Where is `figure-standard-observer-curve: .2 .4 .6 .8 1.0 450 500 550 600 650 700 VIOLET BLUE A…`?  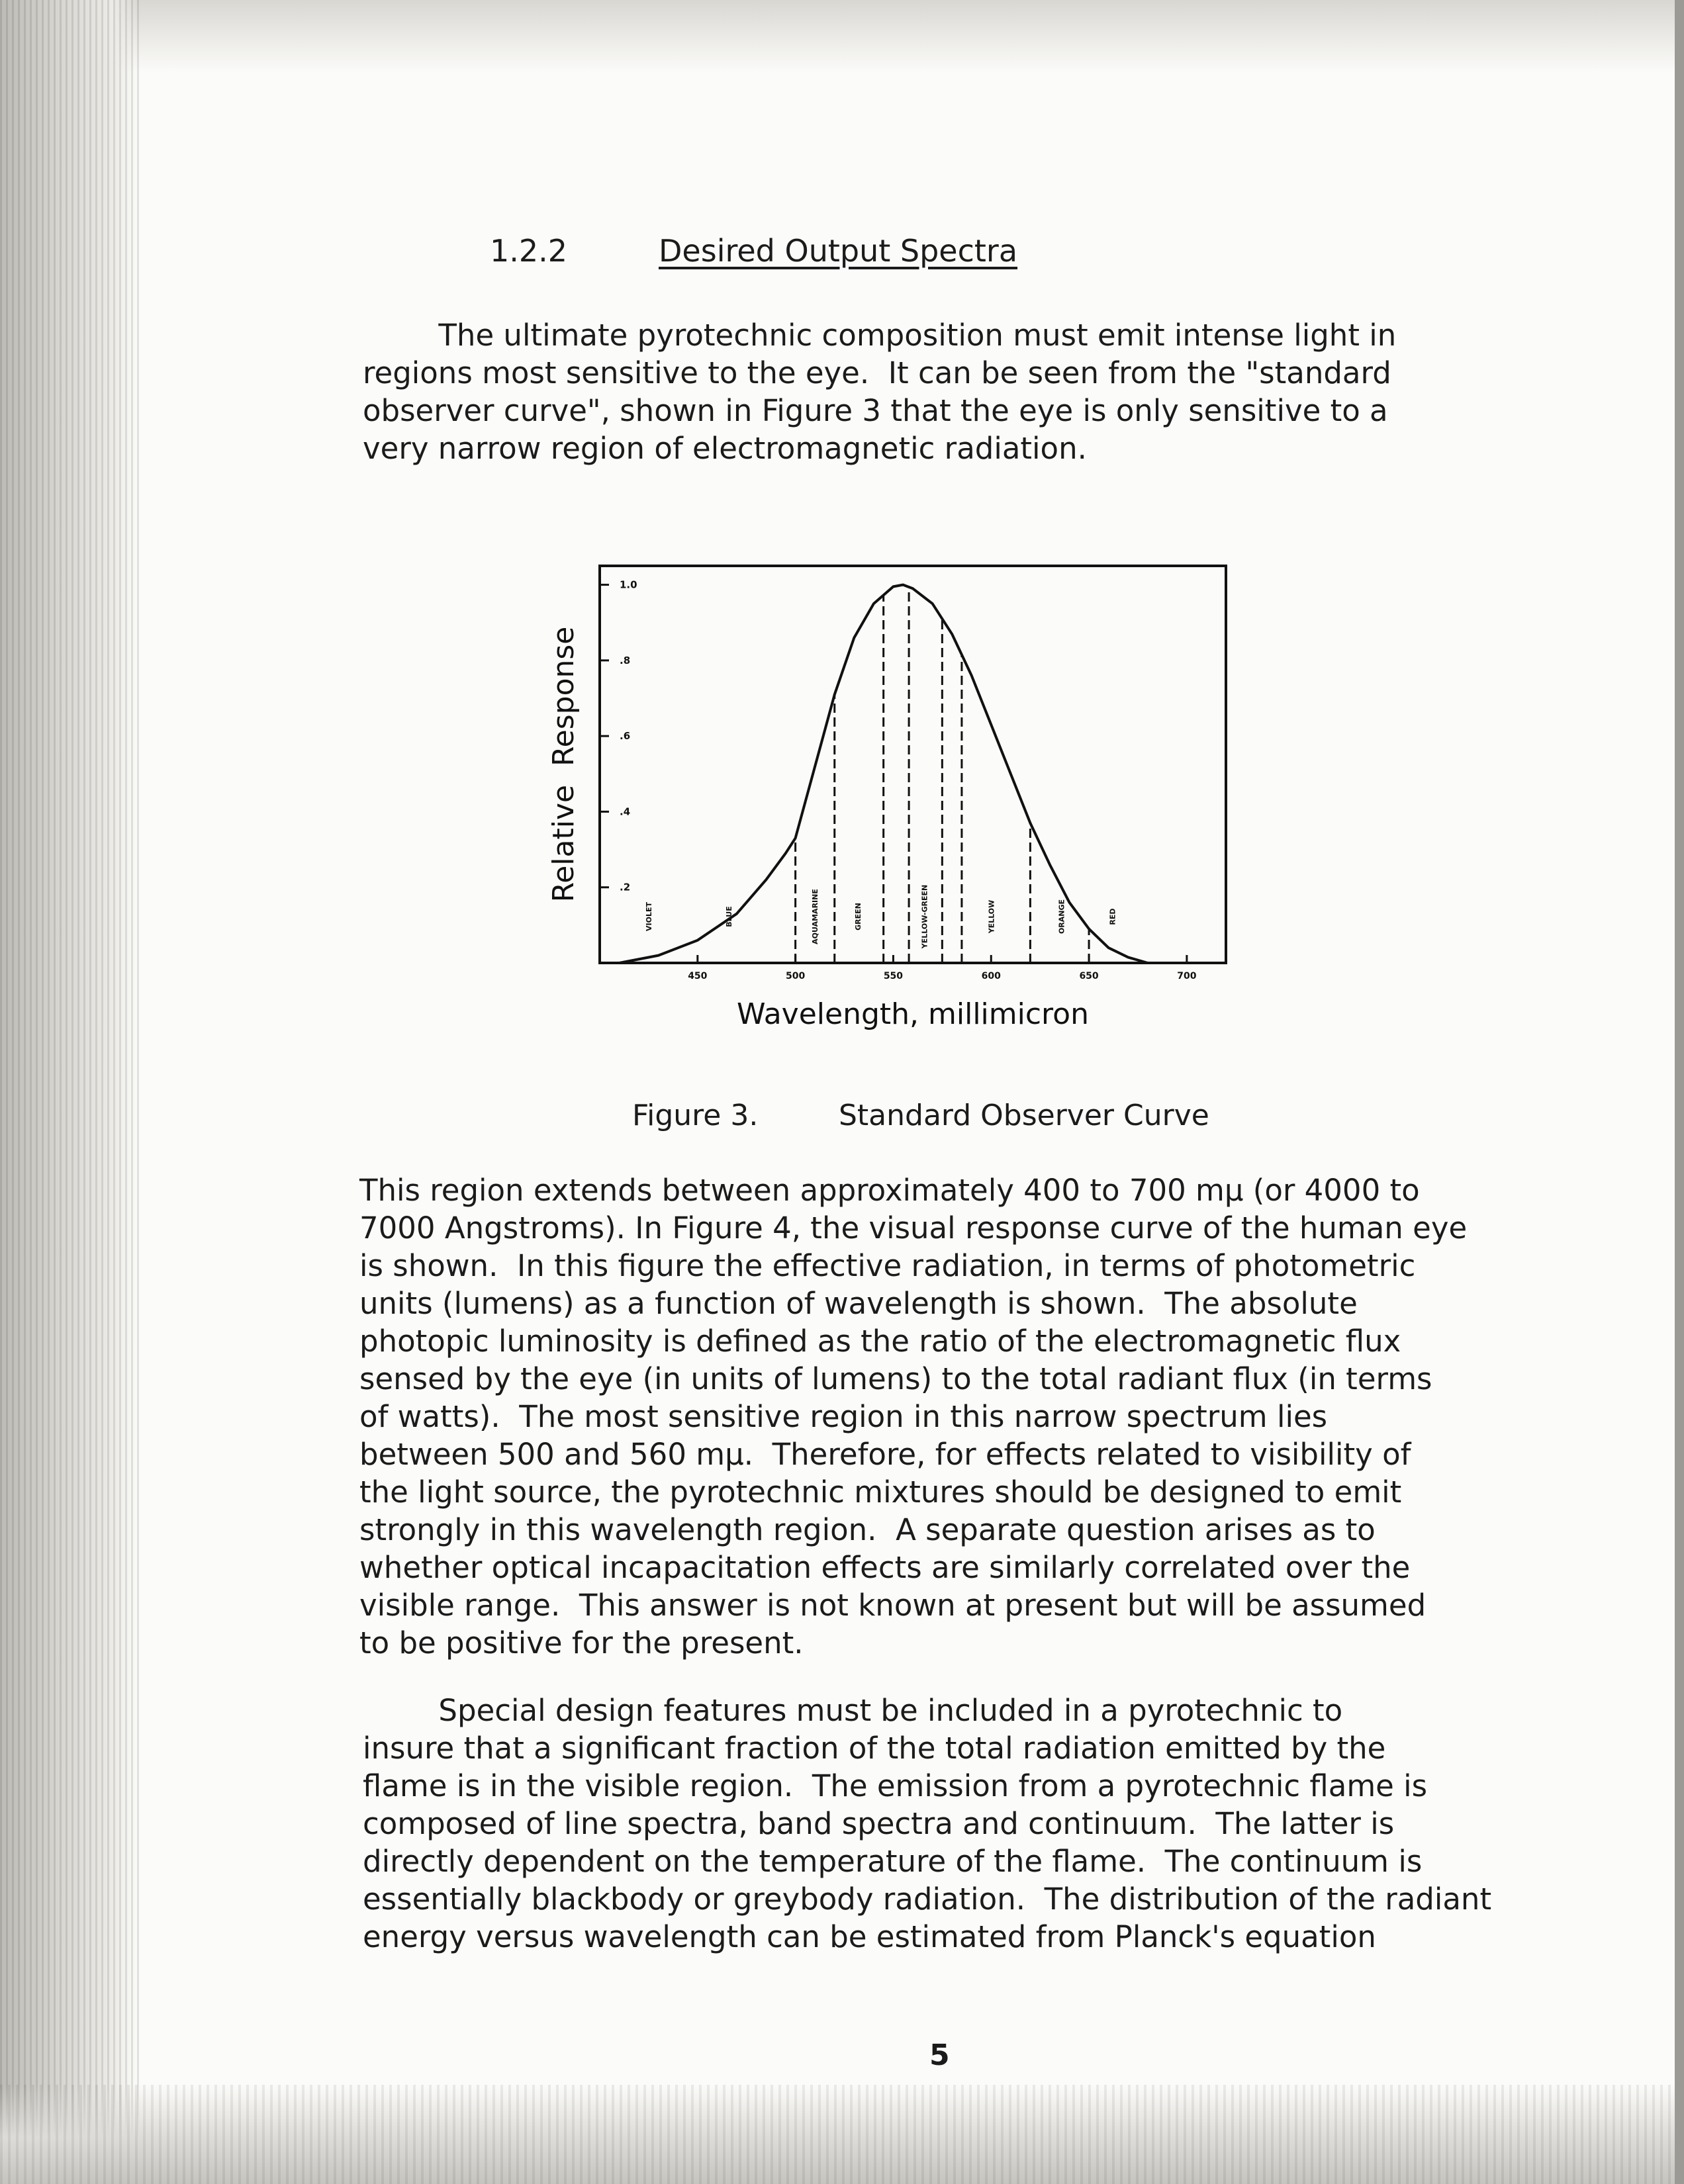
figure-standard-observer-curve: .2 .4 .6 .8 1.0 450 500 550 600 650 700 VIOLET BLUE A… is located at coordinates (893, 798).